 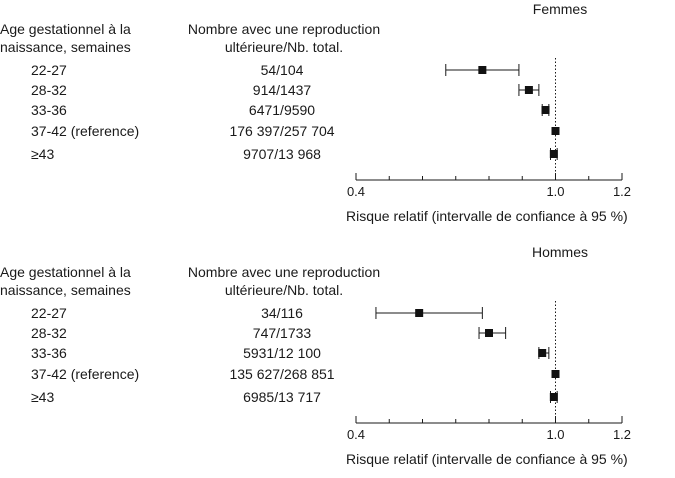 I want to click on row-count-label: 5931/12 100, so click(x=282, y=353).